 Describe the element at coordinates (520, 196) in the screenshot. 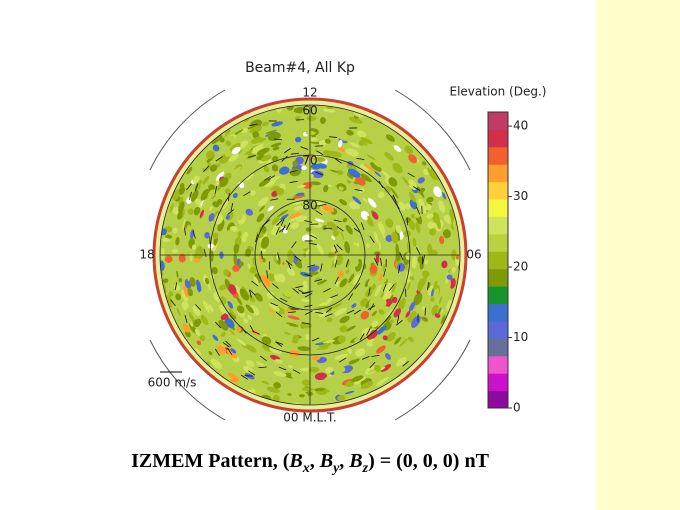

I see `colorbar-tick-label: 30` at that location.